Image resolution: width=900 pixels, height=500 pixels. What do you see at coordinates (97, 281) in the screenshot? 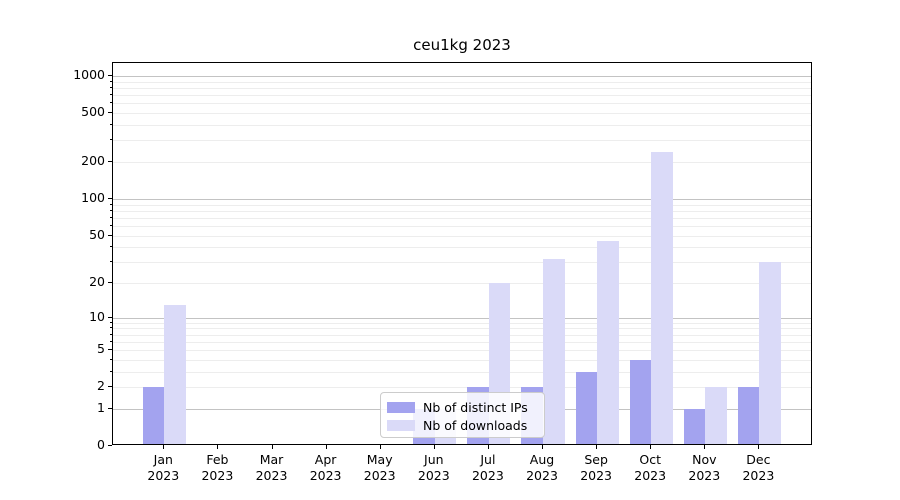
I see `y-tick-label: 20` at bounding box center [97, 281].